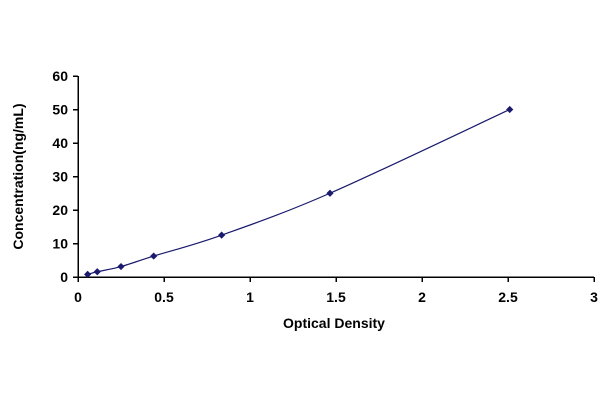  I want to click on y-tick-label: 60, so click(60, 76).